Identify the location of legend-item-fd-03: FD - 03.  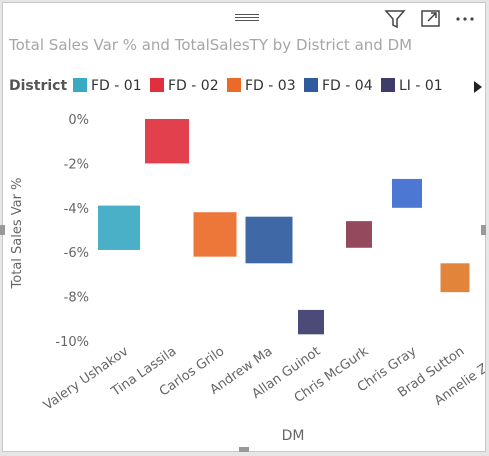
(261, 86).